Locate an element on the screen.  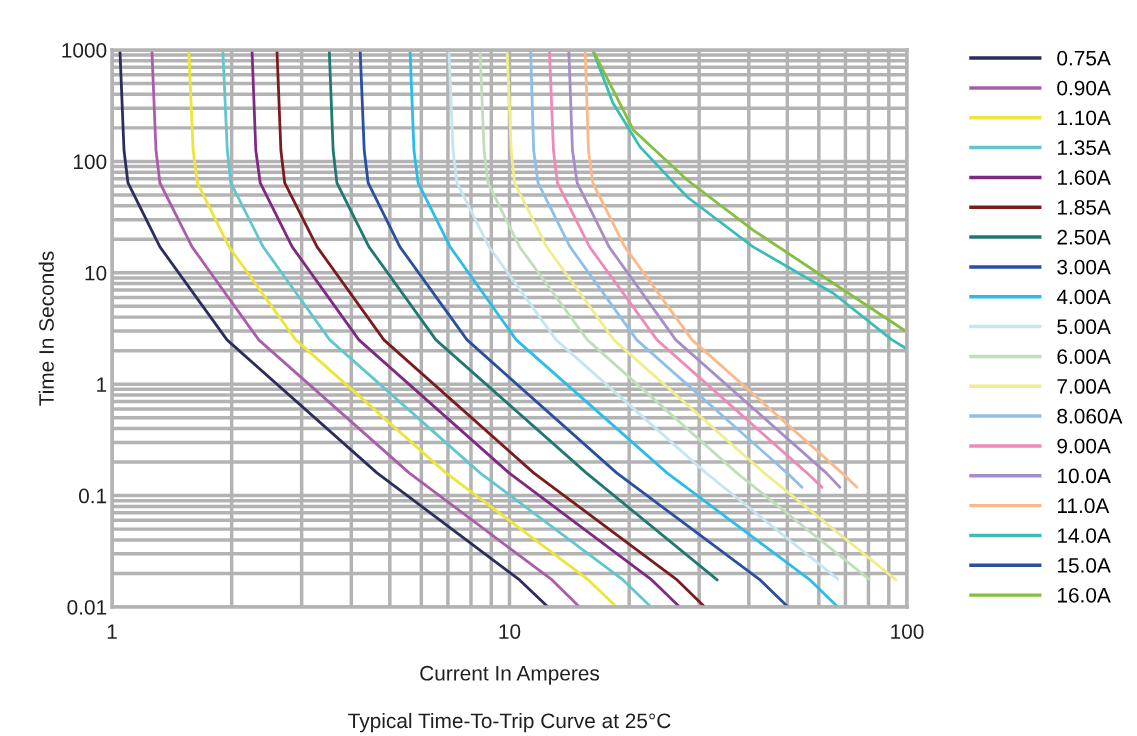
legend-label: 11.0A is located at coordinates (1083, 506).